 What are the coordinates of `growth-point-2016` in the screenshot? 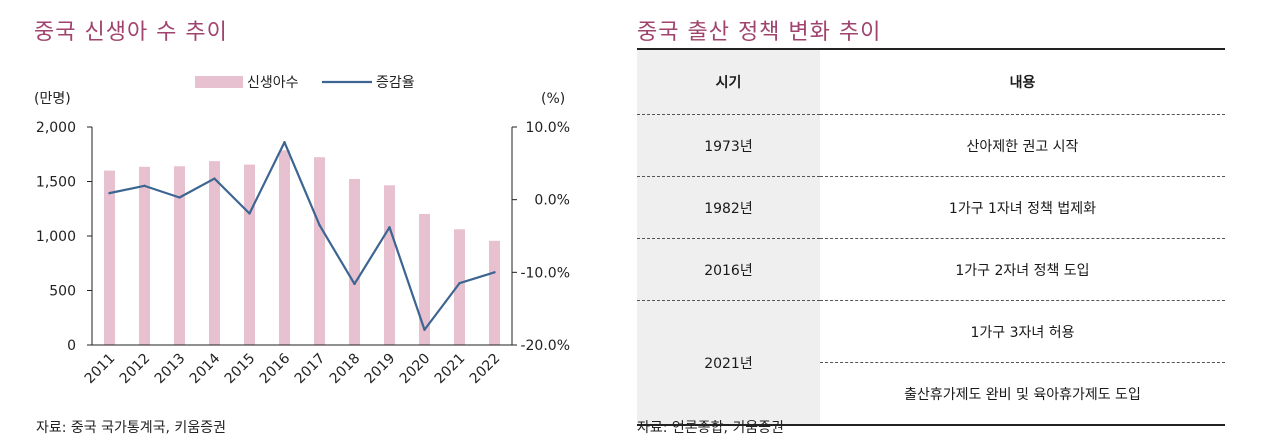 It's located at (284, 142).